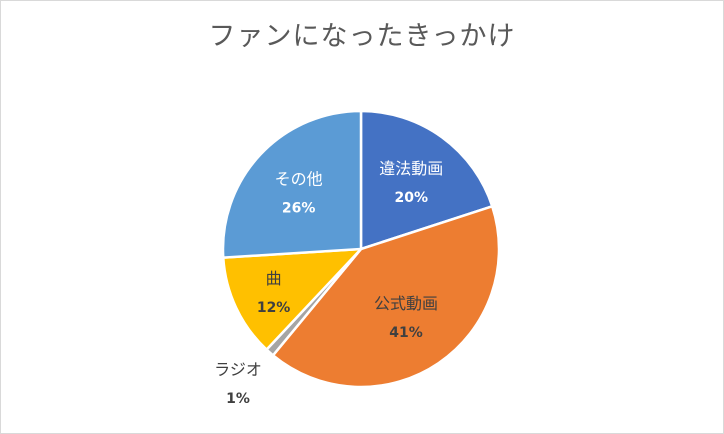 The height and width of the screenshot is (434, 724). Describe the element at coordinates (406, 303) in the screenshot. I see `slice-category-label-2: 公式動画` at that location.